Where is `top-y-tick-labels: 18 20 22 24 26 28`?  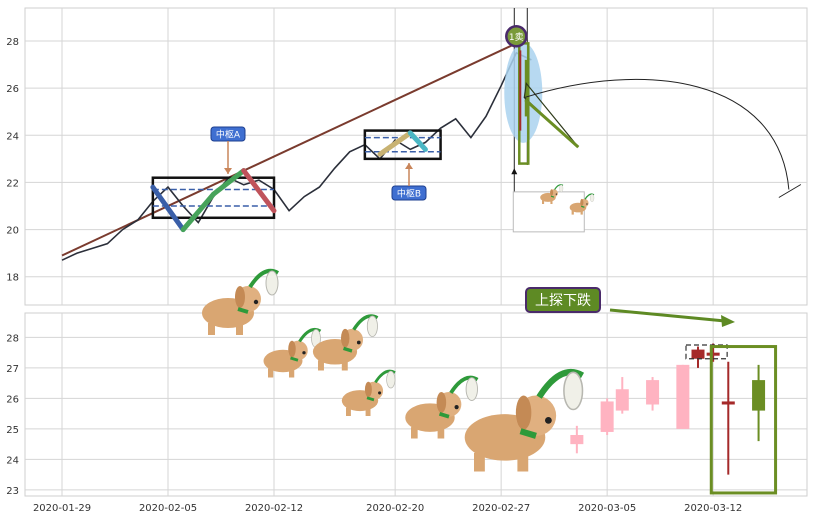
top-y-tick-labels: 18 20 22 24 26 28 is located at coordinates (12, 160).